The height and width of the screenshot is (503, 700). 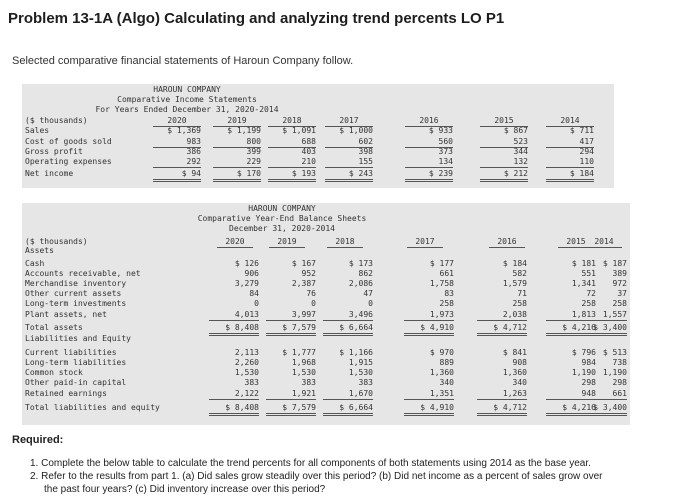 I want to click on income-year-2020: 2020, so click(x=177, y=121).